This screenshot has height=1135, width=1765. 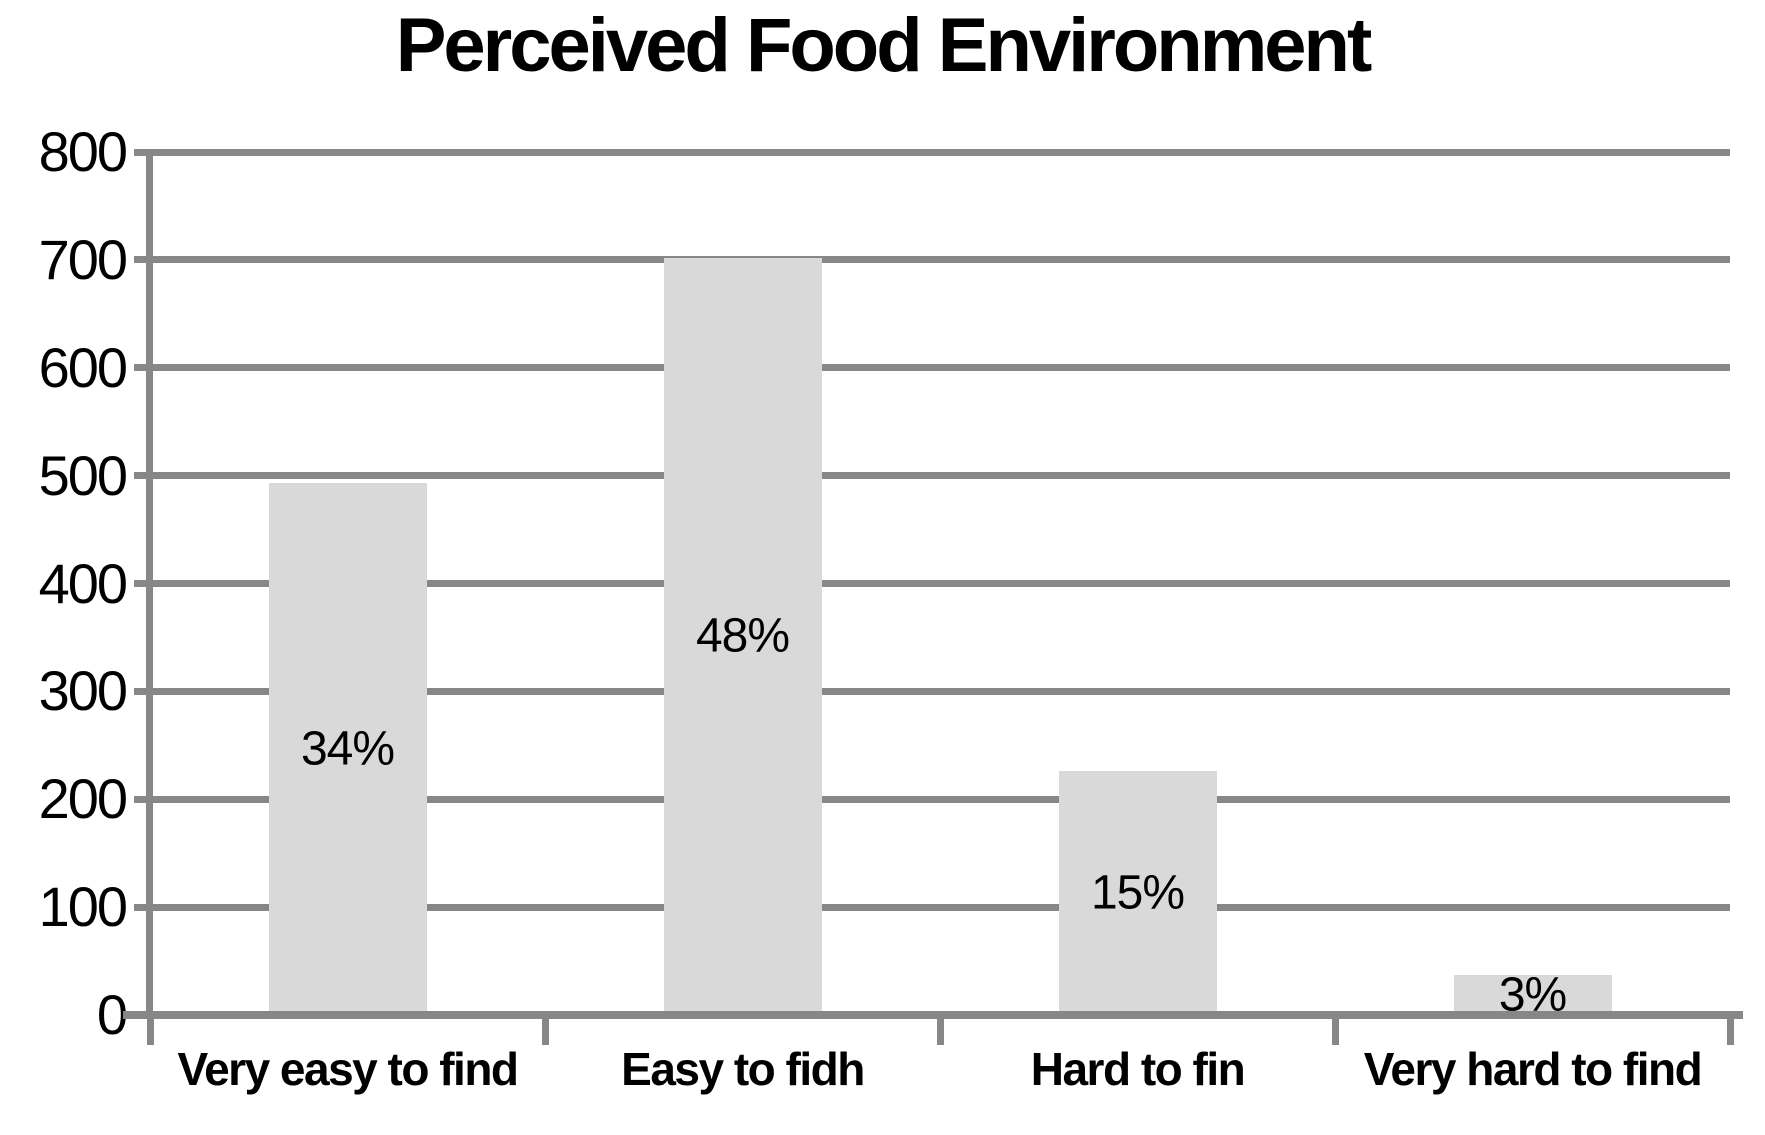 I want to click on bar-value-label-3: 15%, so click(x=1137, y=893).